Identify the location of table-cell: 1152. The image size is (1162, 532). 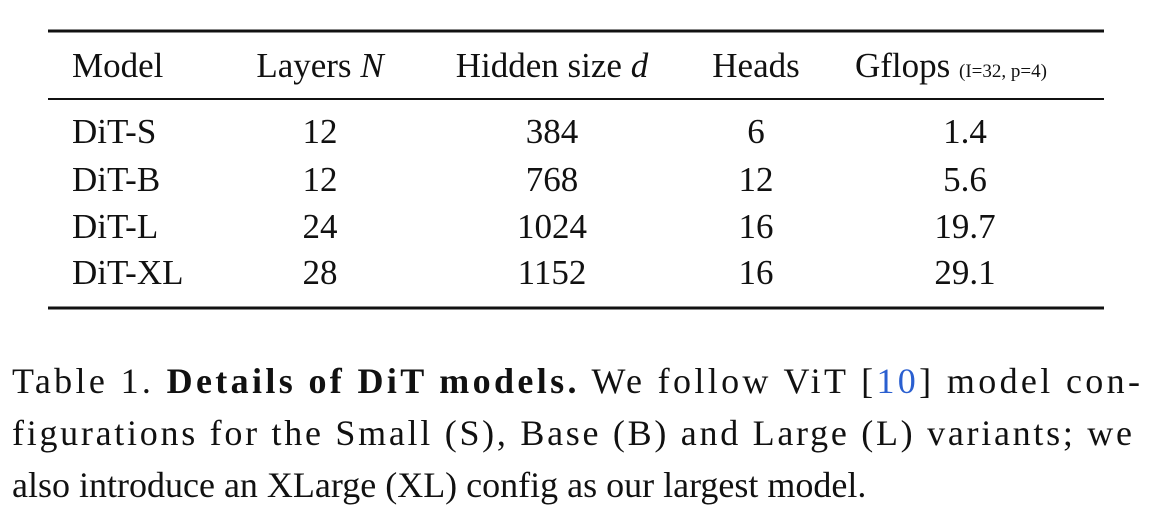
(552, 272).